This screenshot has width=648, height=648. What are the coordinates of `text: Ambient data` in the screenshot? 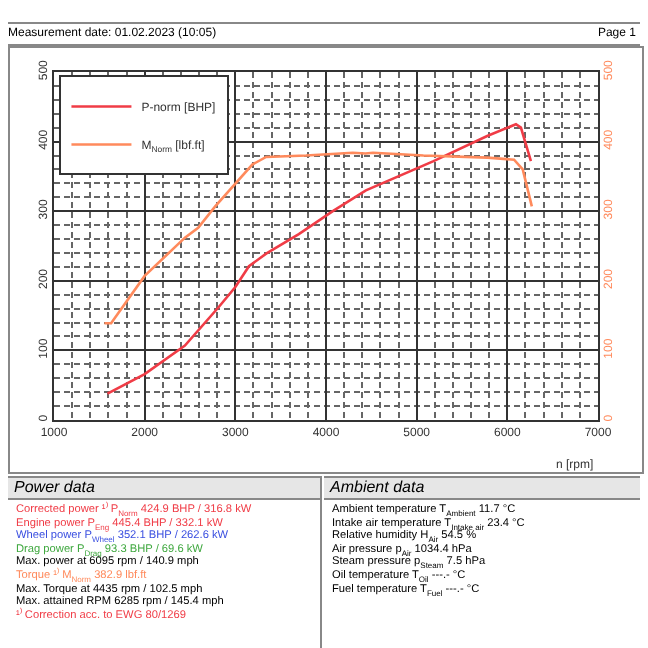 It's located at (482, 488).